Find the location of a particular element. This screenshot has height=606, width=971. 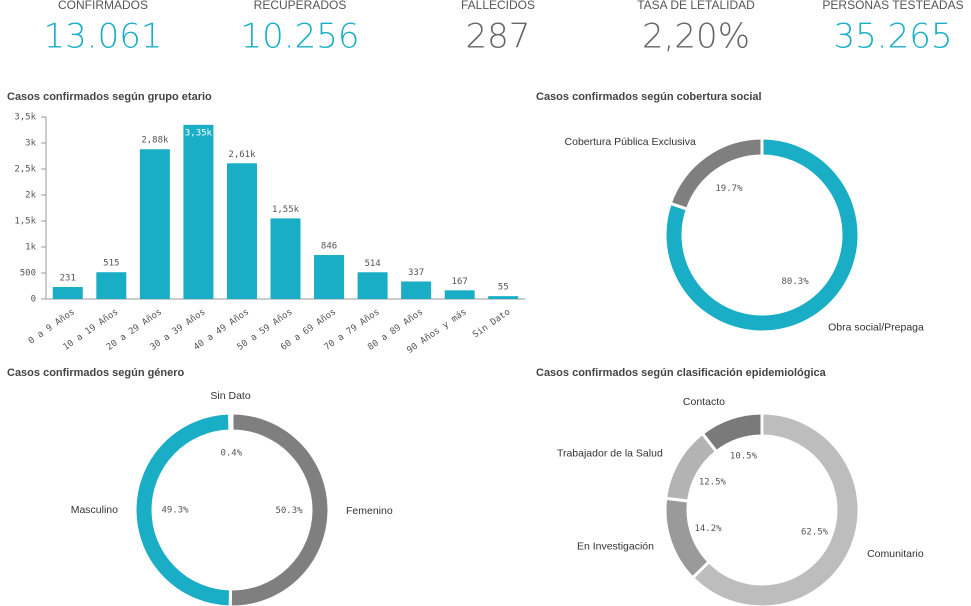

value-label: 1,55k is located at coordinates (286, 210).